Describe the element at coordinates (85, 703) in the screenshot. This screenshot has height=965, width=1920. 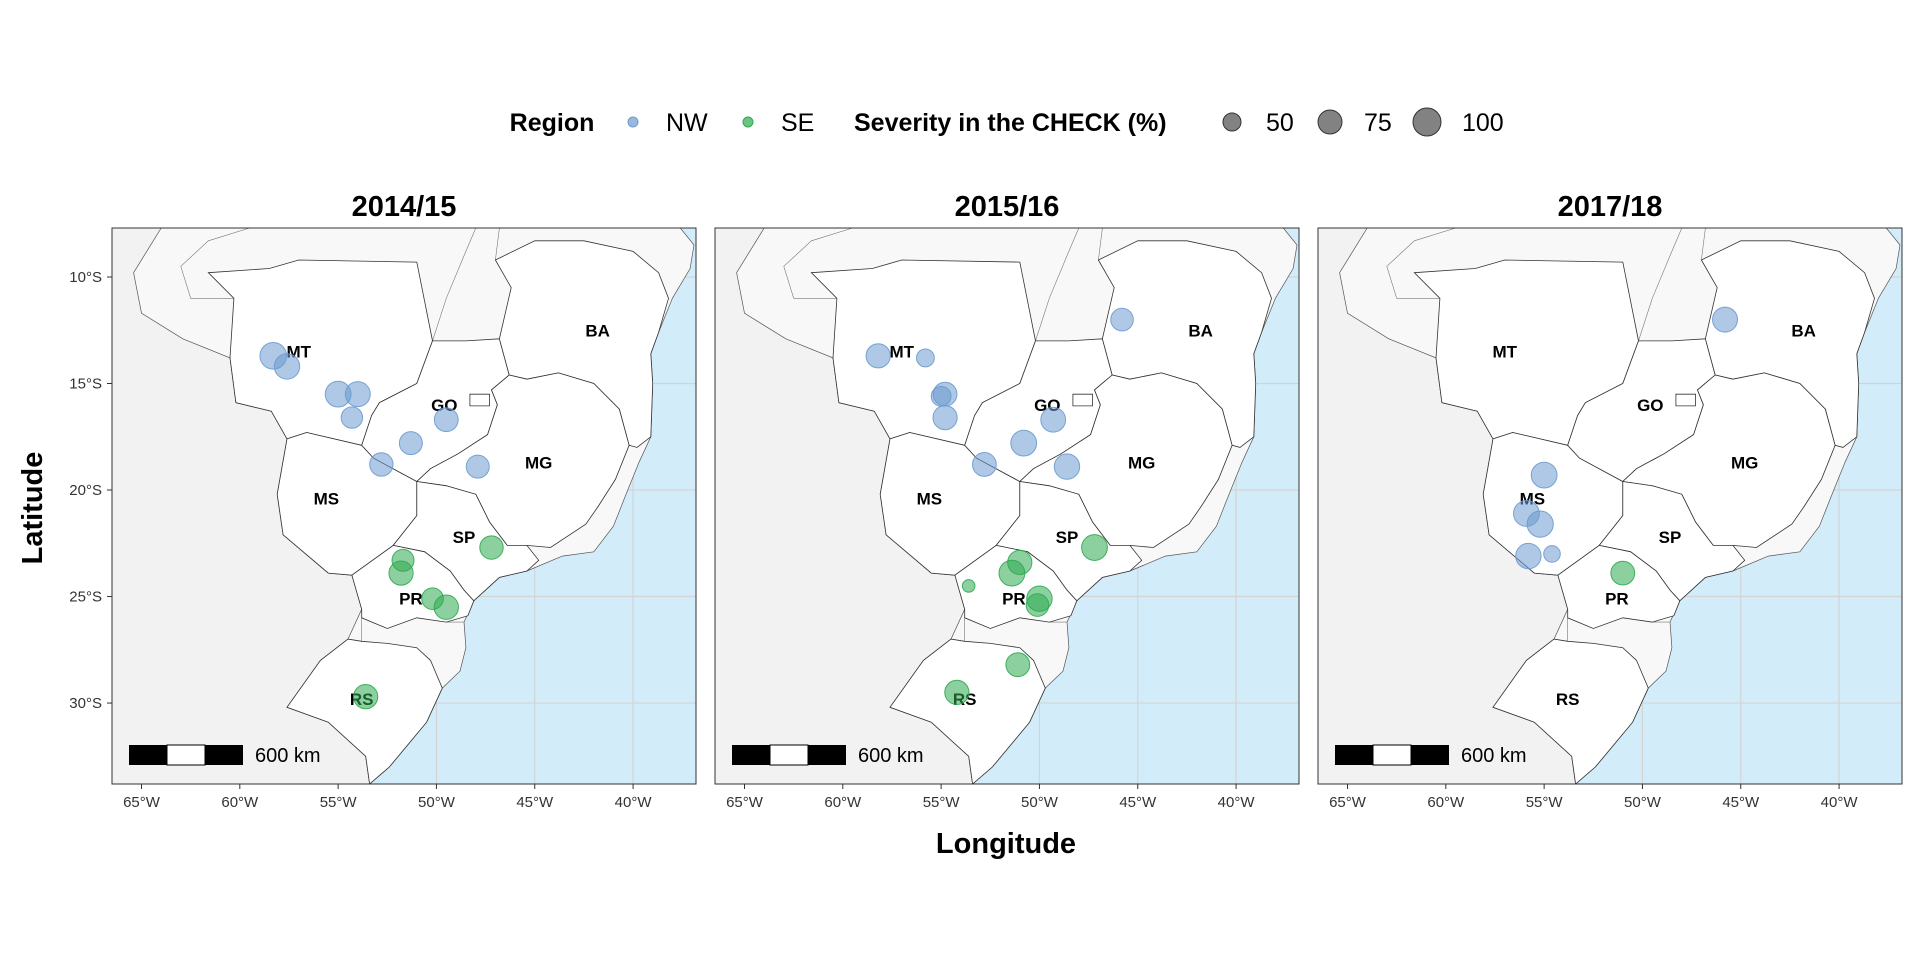
I see `y-tick-label: 30°S` at that location.